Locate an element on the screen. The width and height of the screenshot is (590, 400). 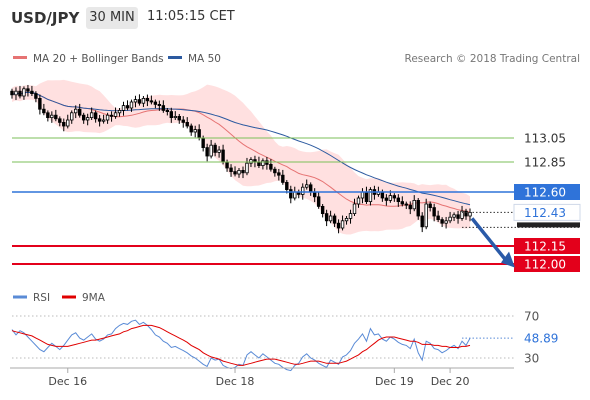
level-tag-112.60 is located at coordinates (547, 192).